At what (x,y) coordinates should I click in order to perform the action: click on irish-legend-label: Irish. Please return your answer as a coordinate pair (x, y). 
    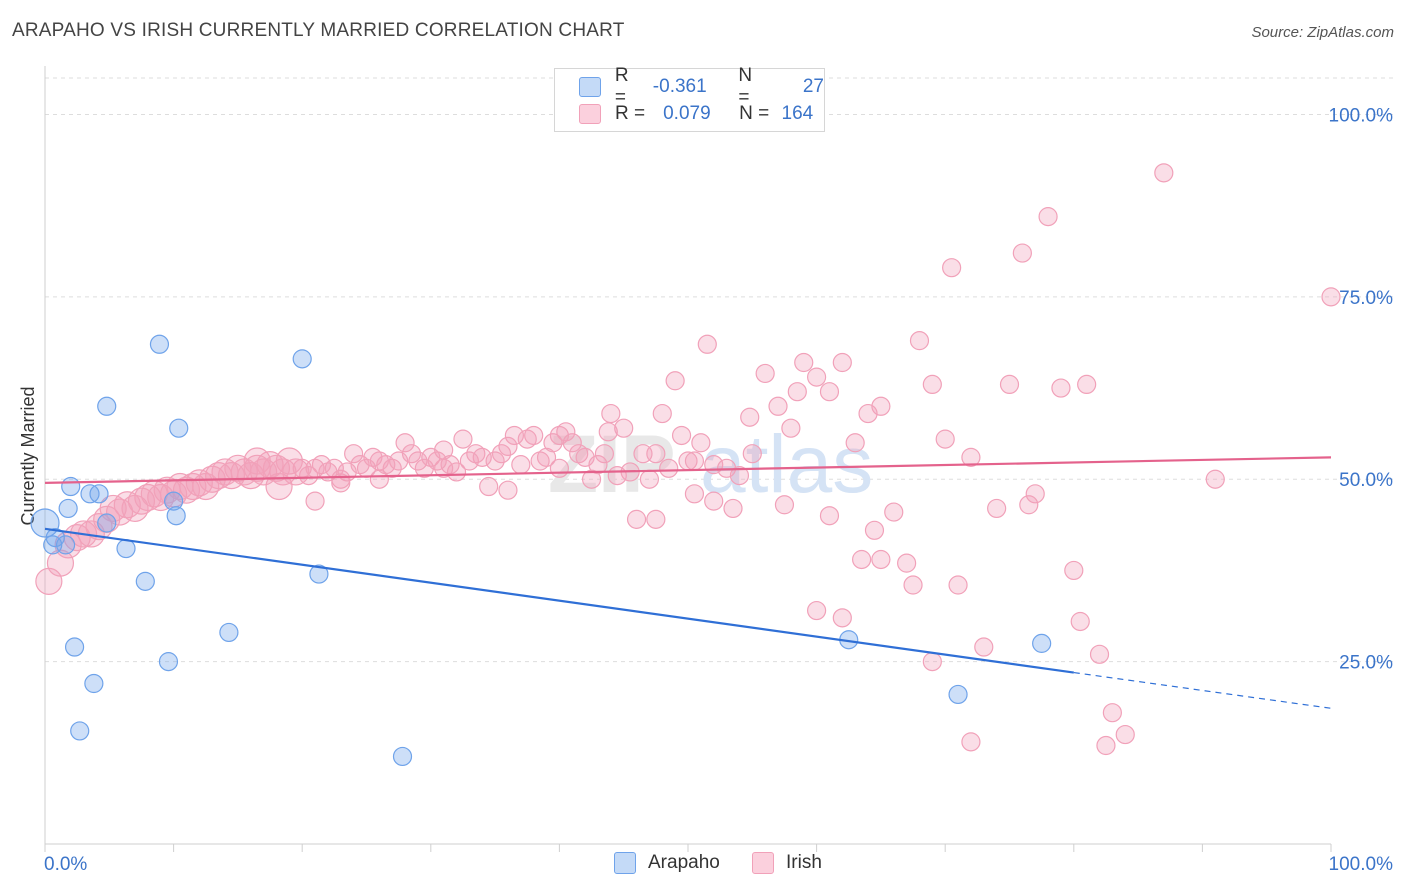
    Looking at the image, I should click on (804, 862).